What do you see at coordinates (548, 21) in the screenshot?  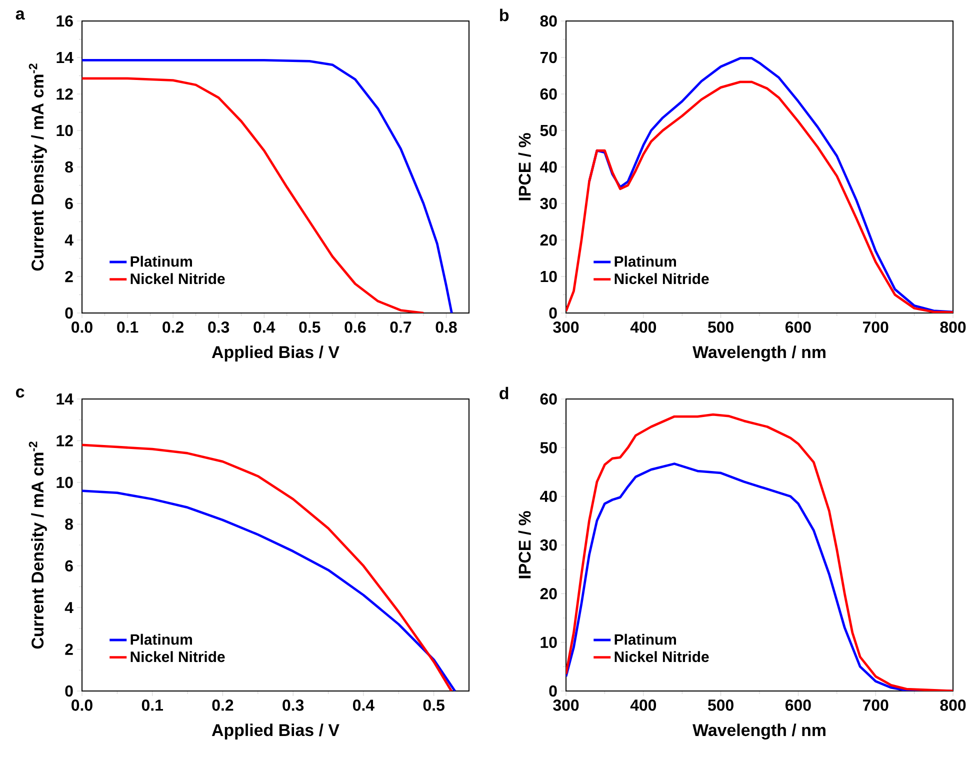 I see `y-tick-label: 80` at bounding box center [548, 21].